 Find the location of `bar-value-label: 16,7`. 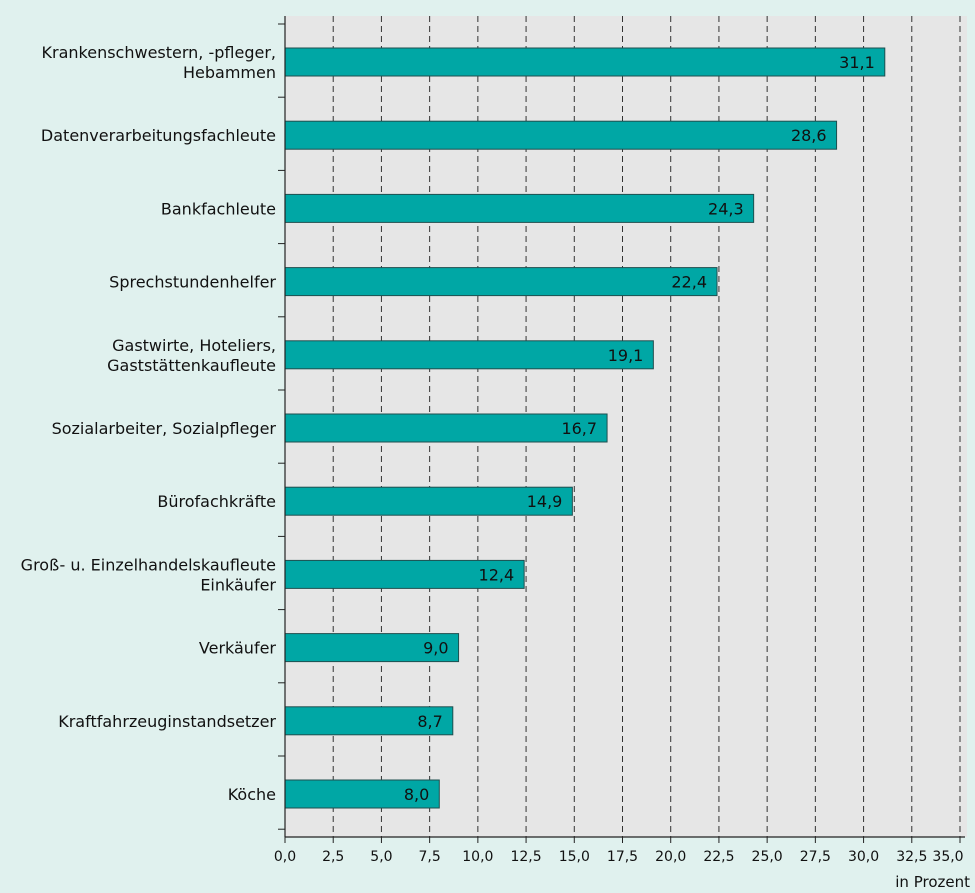

bar-value-label: 16,7 is located at coordinates (579, 428).